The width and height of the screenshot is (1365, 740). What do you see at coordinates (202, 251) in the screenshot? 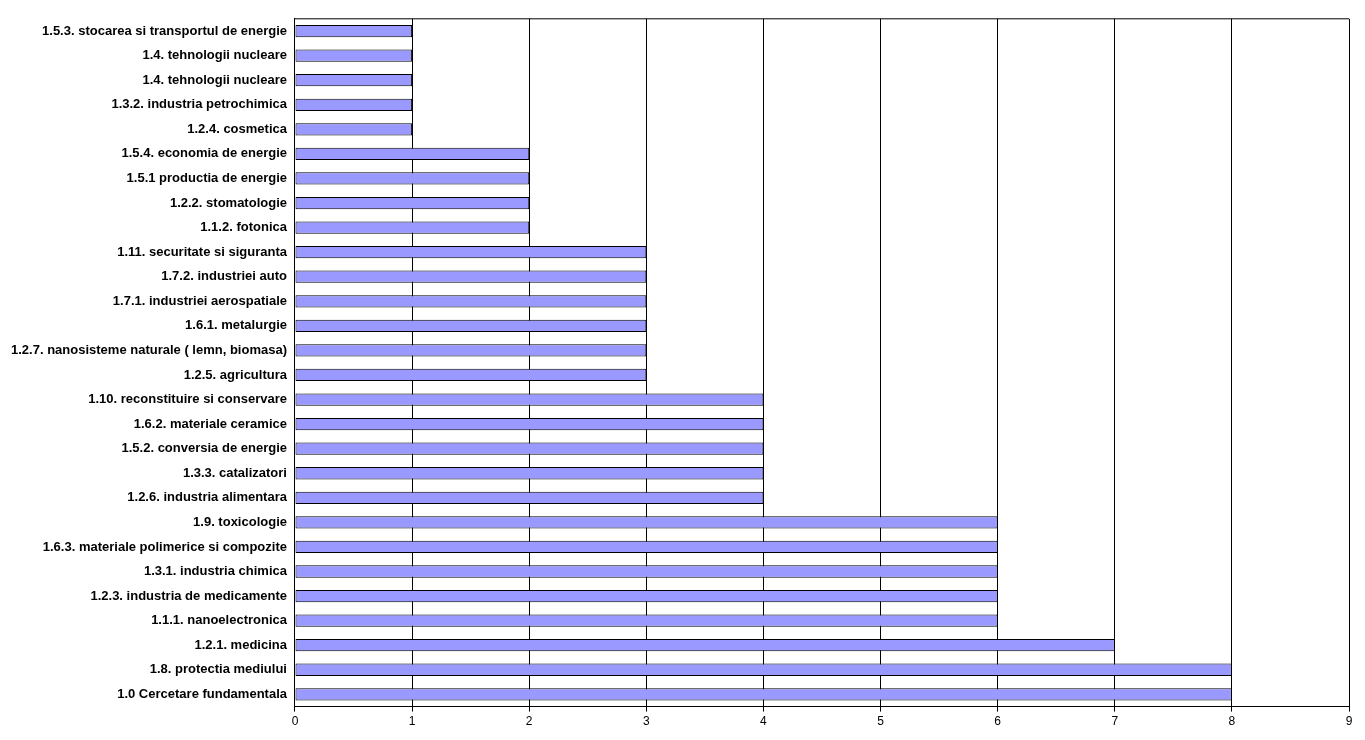
I see `y-tick-label: 1.11. securitate si siguranta` at bounding box center [202, 251].